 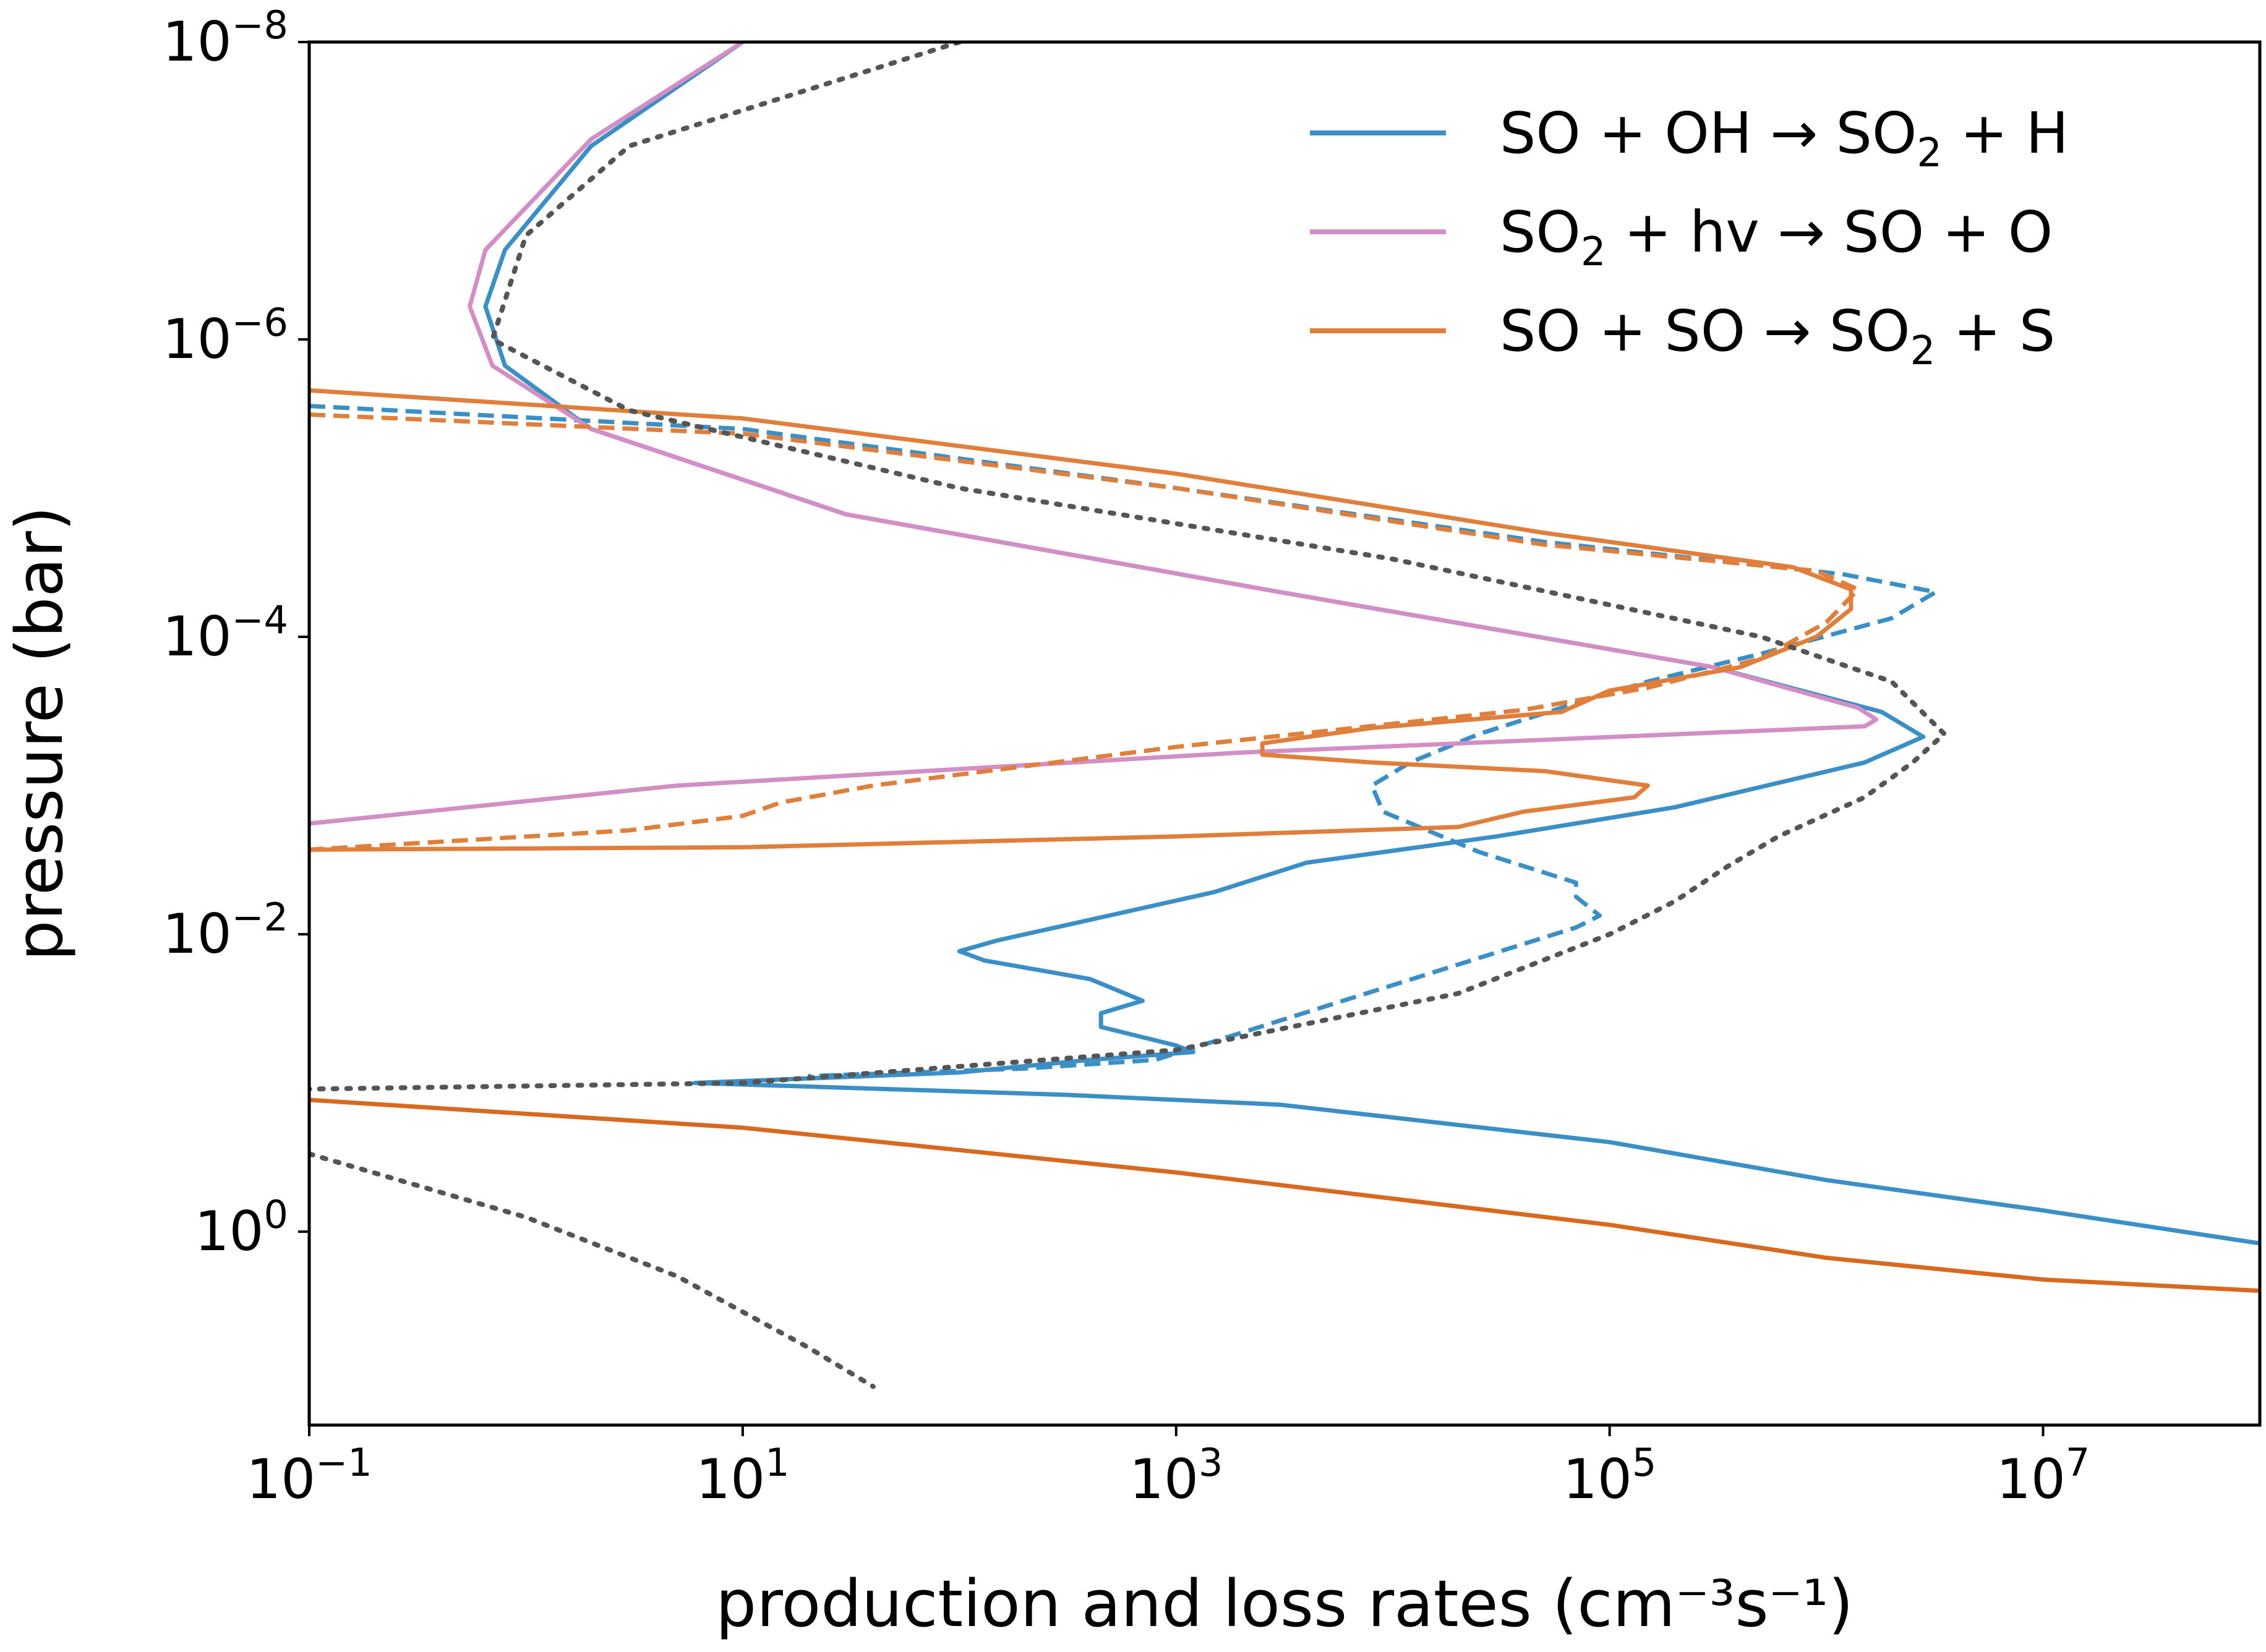 What do you see at coordinates (242, 1227) in the screenshot?
I see `y-tick-label: 10⁰` at bounding box center [242, 1227].